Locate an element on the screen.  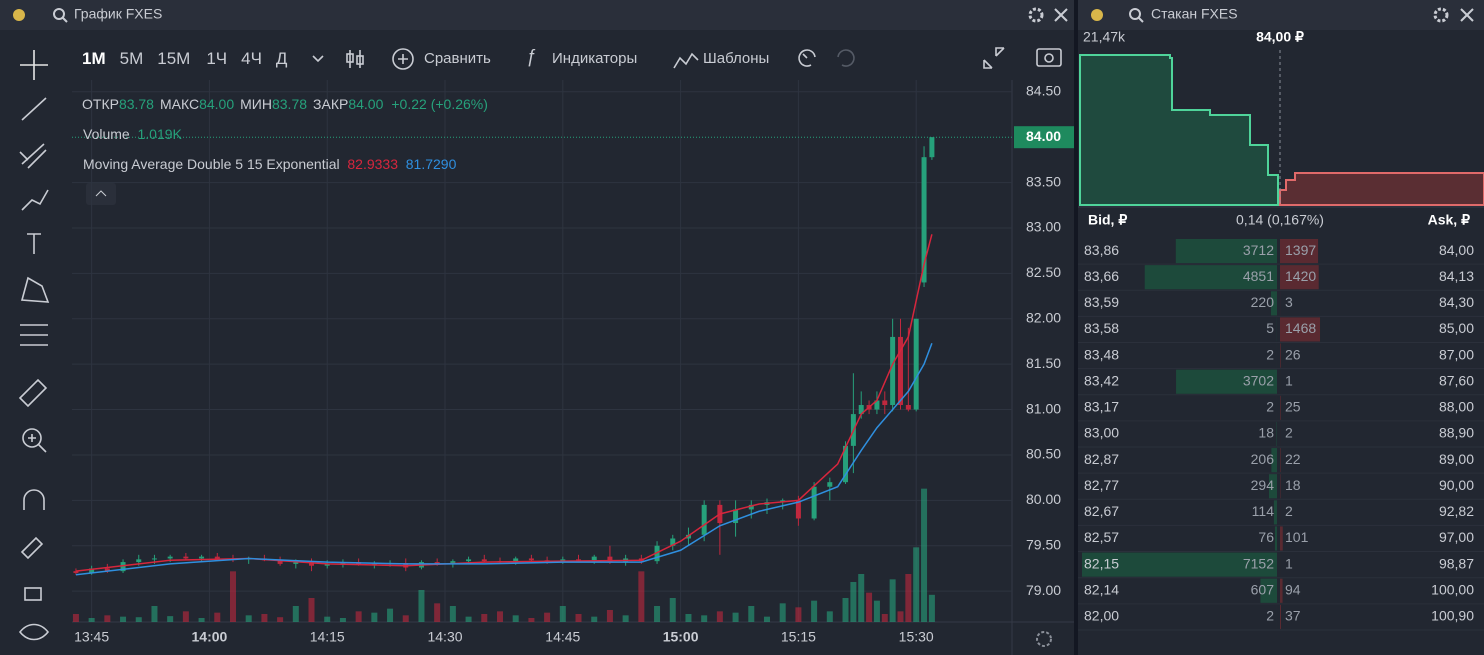
bid-volume: 220 is located at coordinates (1263, 302).